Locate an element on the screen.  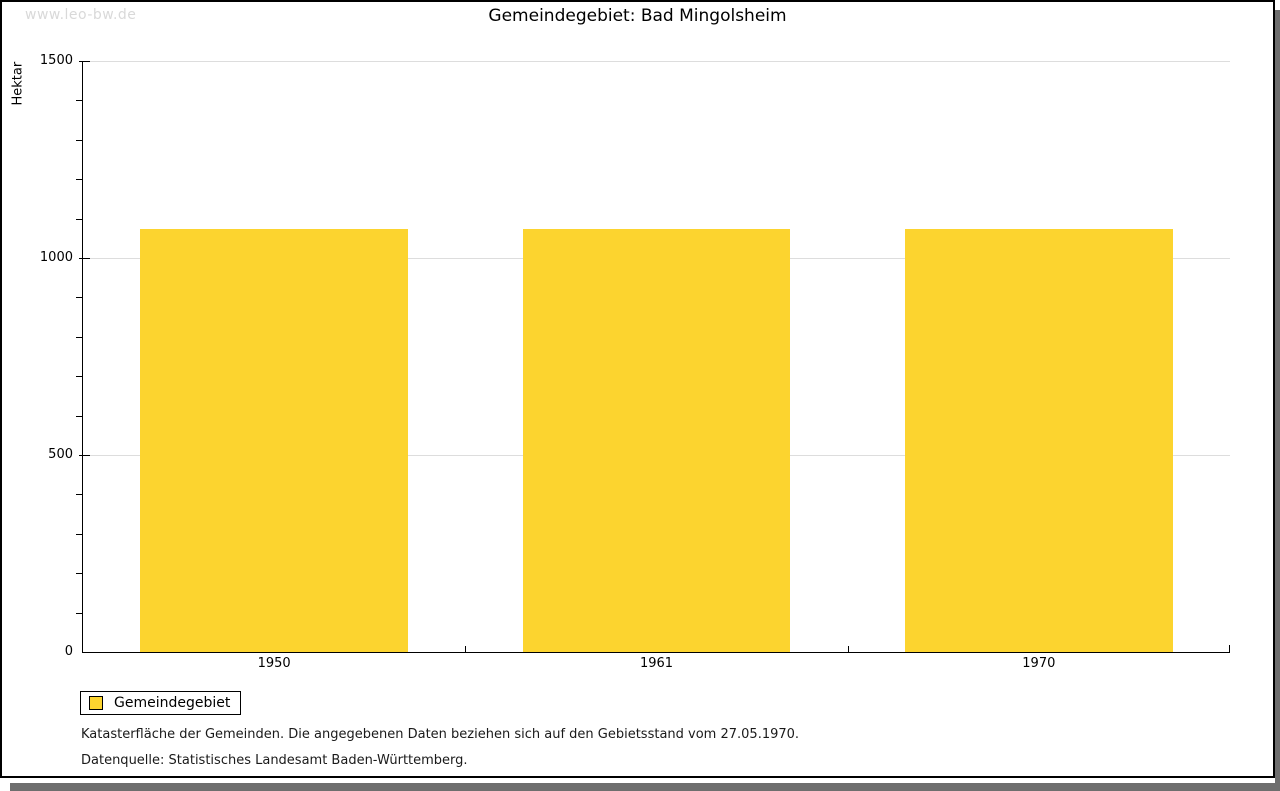
y-tick-label: 1500 is located at coordinates (56, 60).